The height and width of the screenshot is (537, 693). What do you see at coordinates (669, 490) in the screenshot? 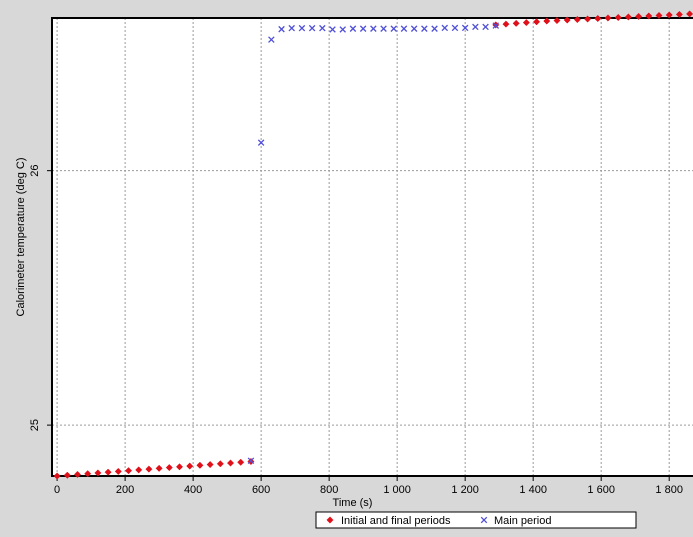
I see `x-tick-label: 1 800` at bounding box center [669, 490].